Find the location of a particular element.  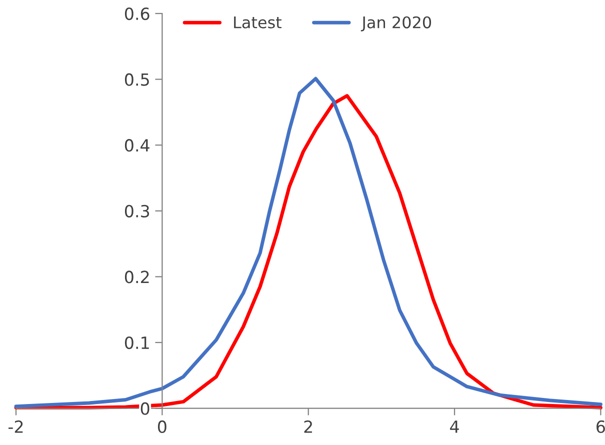

x-tick-label: 4 is located at coordinates (454, 426).